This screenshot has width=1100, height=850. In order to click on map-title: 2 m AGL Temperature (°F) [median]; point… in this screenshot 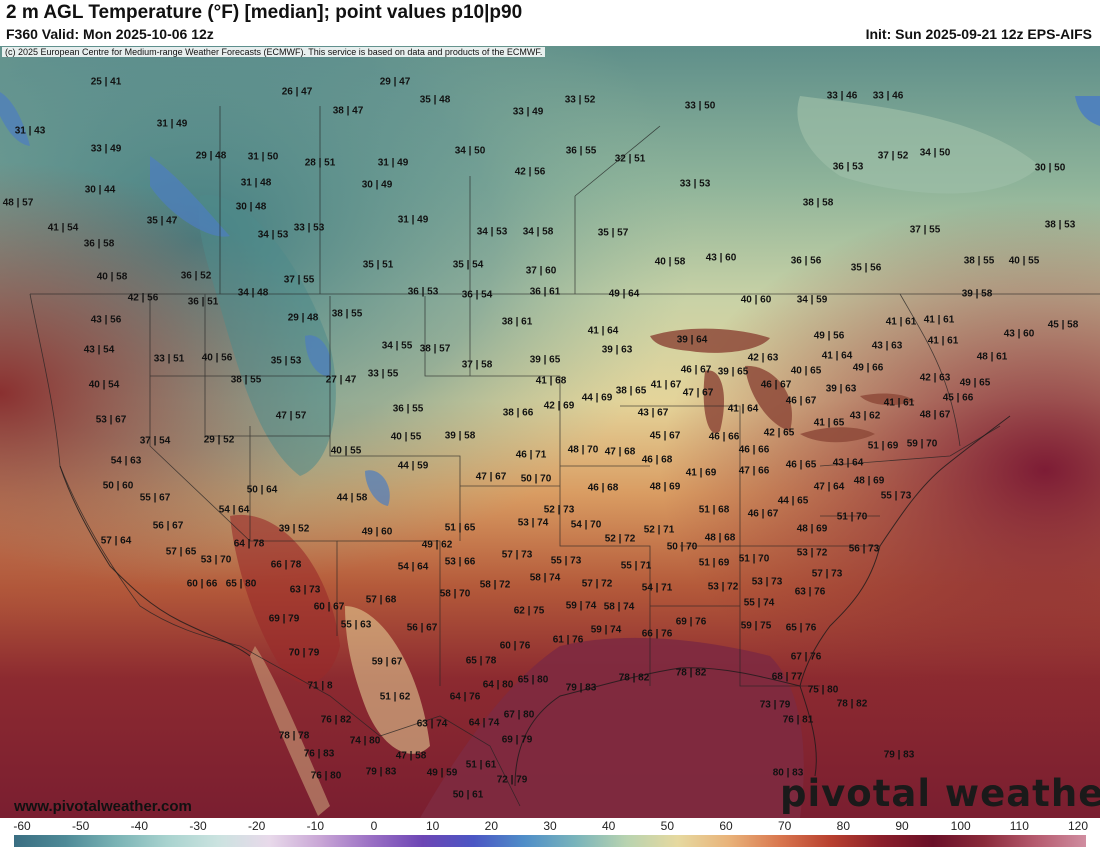, I will do `click(264, 12)`.